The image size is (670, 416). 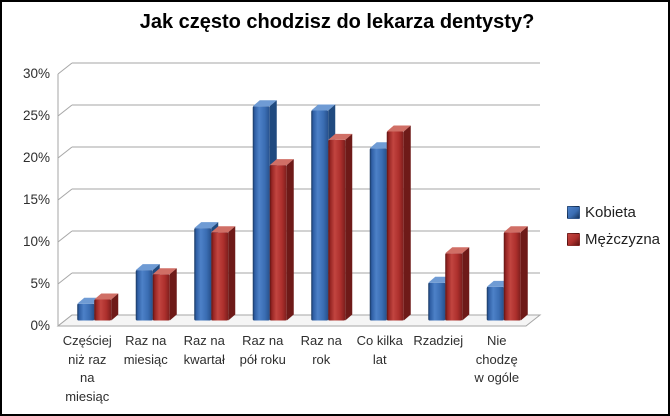 What do you see at coordinates (204, 350) in the screenshot?
I see `x-category-label: Raz na kwartał` at bounding box center [204, 350].